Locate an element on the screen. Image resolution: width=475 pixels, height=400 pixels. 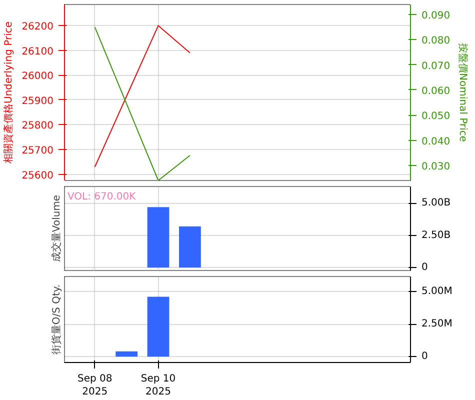
y2-tick-label: 0.050 is located at coordinates (436, 116).